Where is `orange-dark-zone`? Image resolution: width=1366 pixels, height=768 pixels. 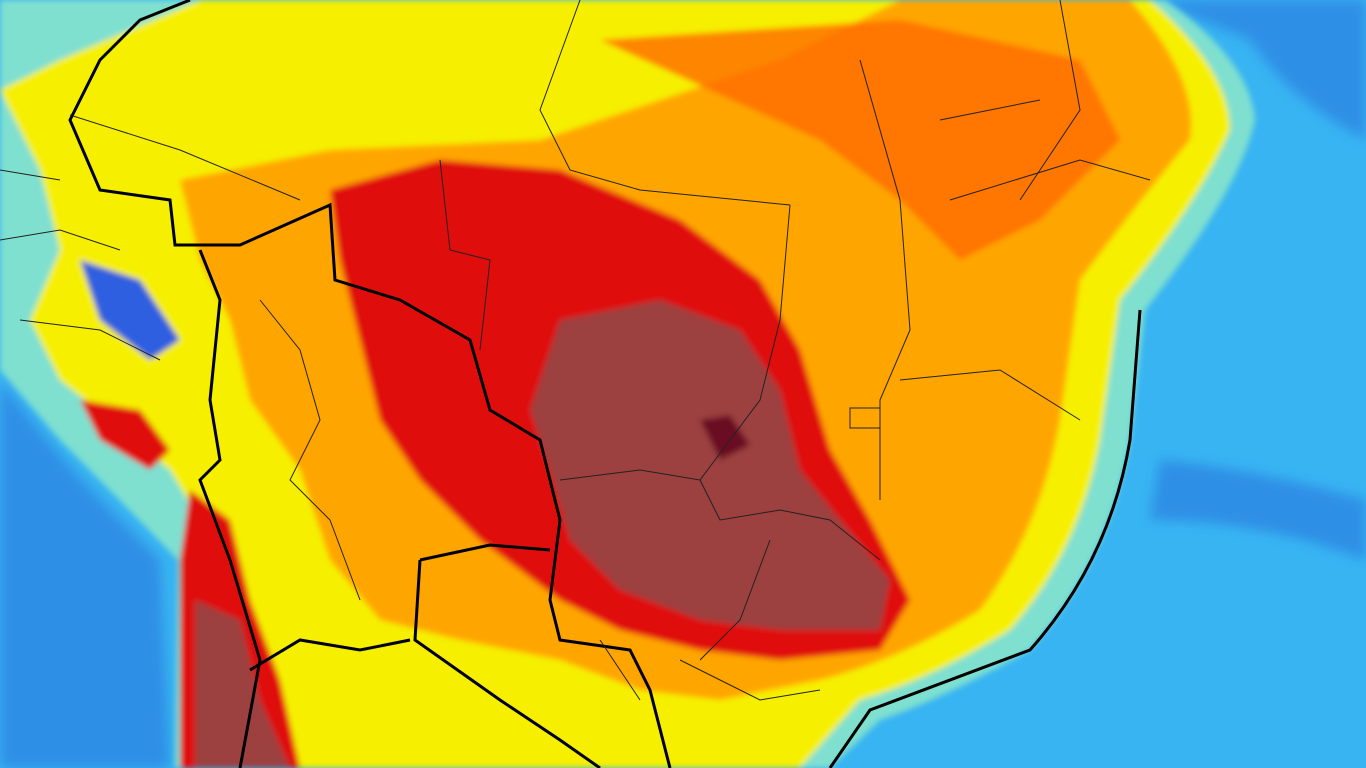
orange-dark-zone is located at coordinates (860, 140).